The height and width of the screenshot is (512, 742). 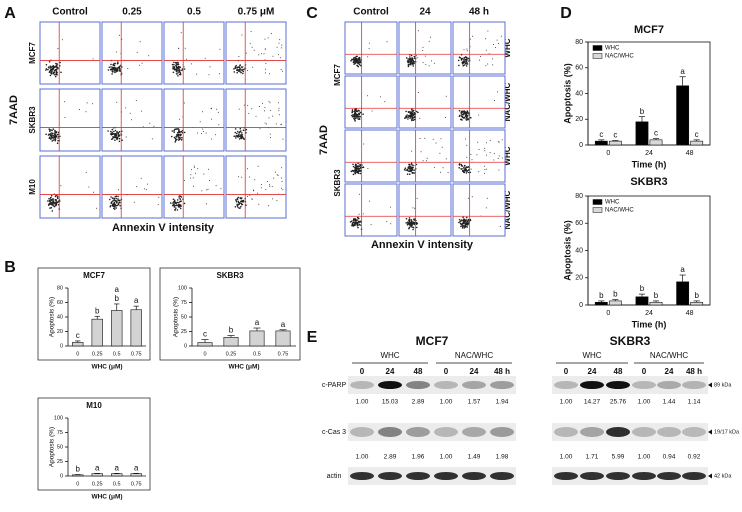 I want to click on band-ratio: 1.49, so click(x=474, y=457).